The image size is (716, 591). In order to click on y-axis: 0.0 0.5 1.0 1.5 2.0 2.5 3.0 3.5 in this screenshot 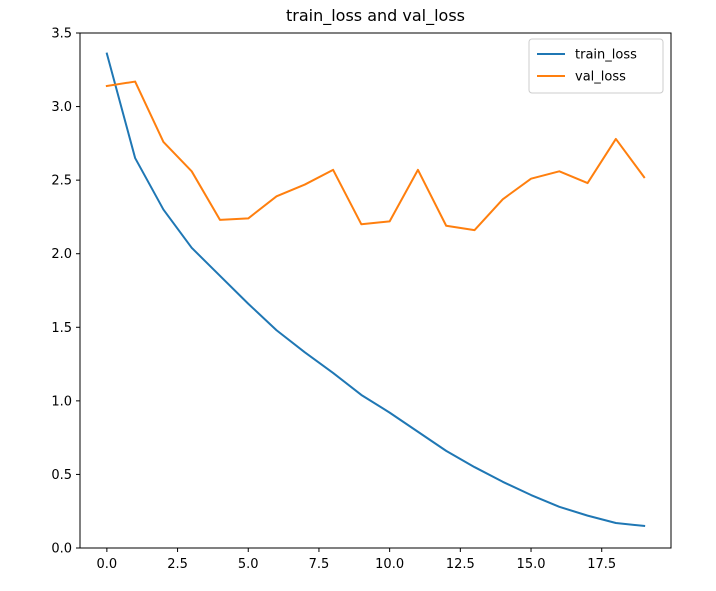, I will do `click(65, 292)`.